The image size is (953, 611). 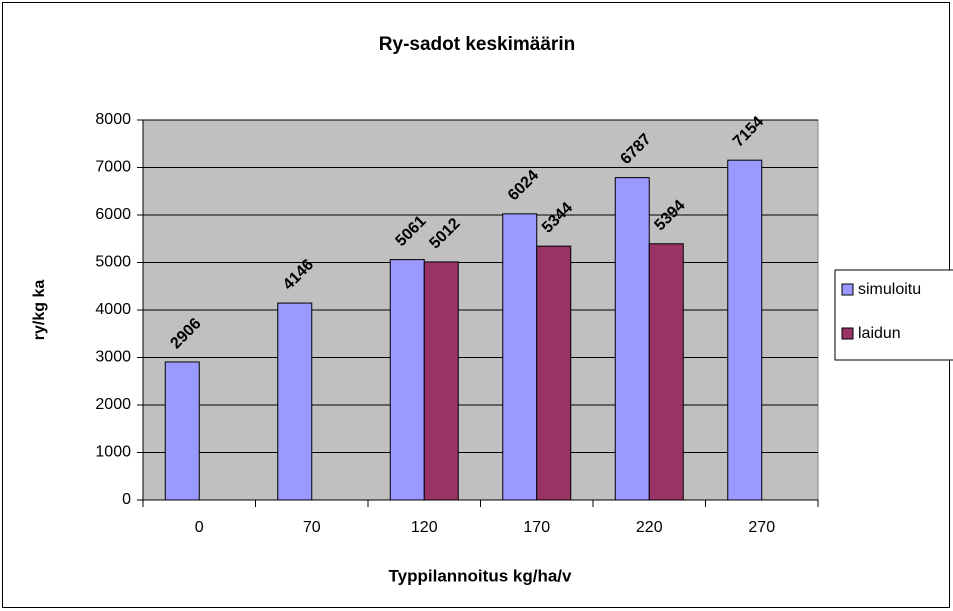 What do you see at coordinates (113, 309) in the screenshot?
I see `y-tick-label: 4000` at bounding box center [113, 309].